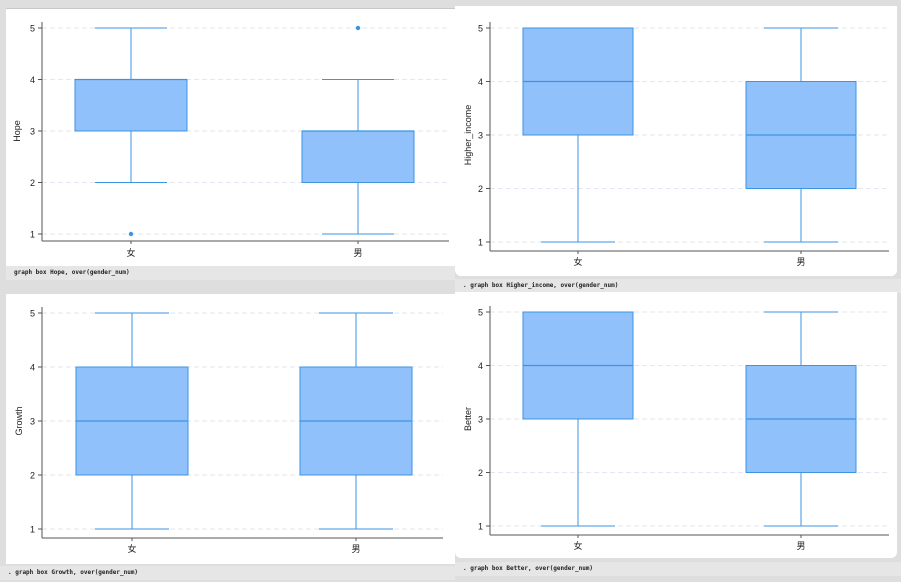  What do you see at coordinates (468, 135) in the screenshot?
I see `y-axis-label: Higher_income` at bounding box center [468, 135].